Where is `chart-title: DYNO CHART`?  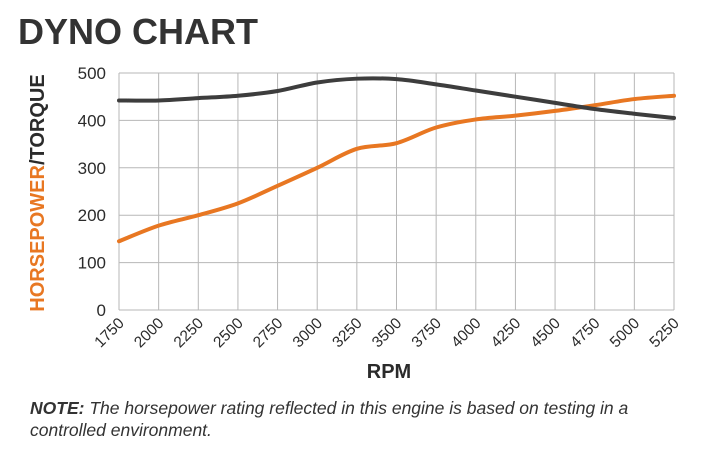
chart-title: DYNO CHART is located at coordinates (138, 31).